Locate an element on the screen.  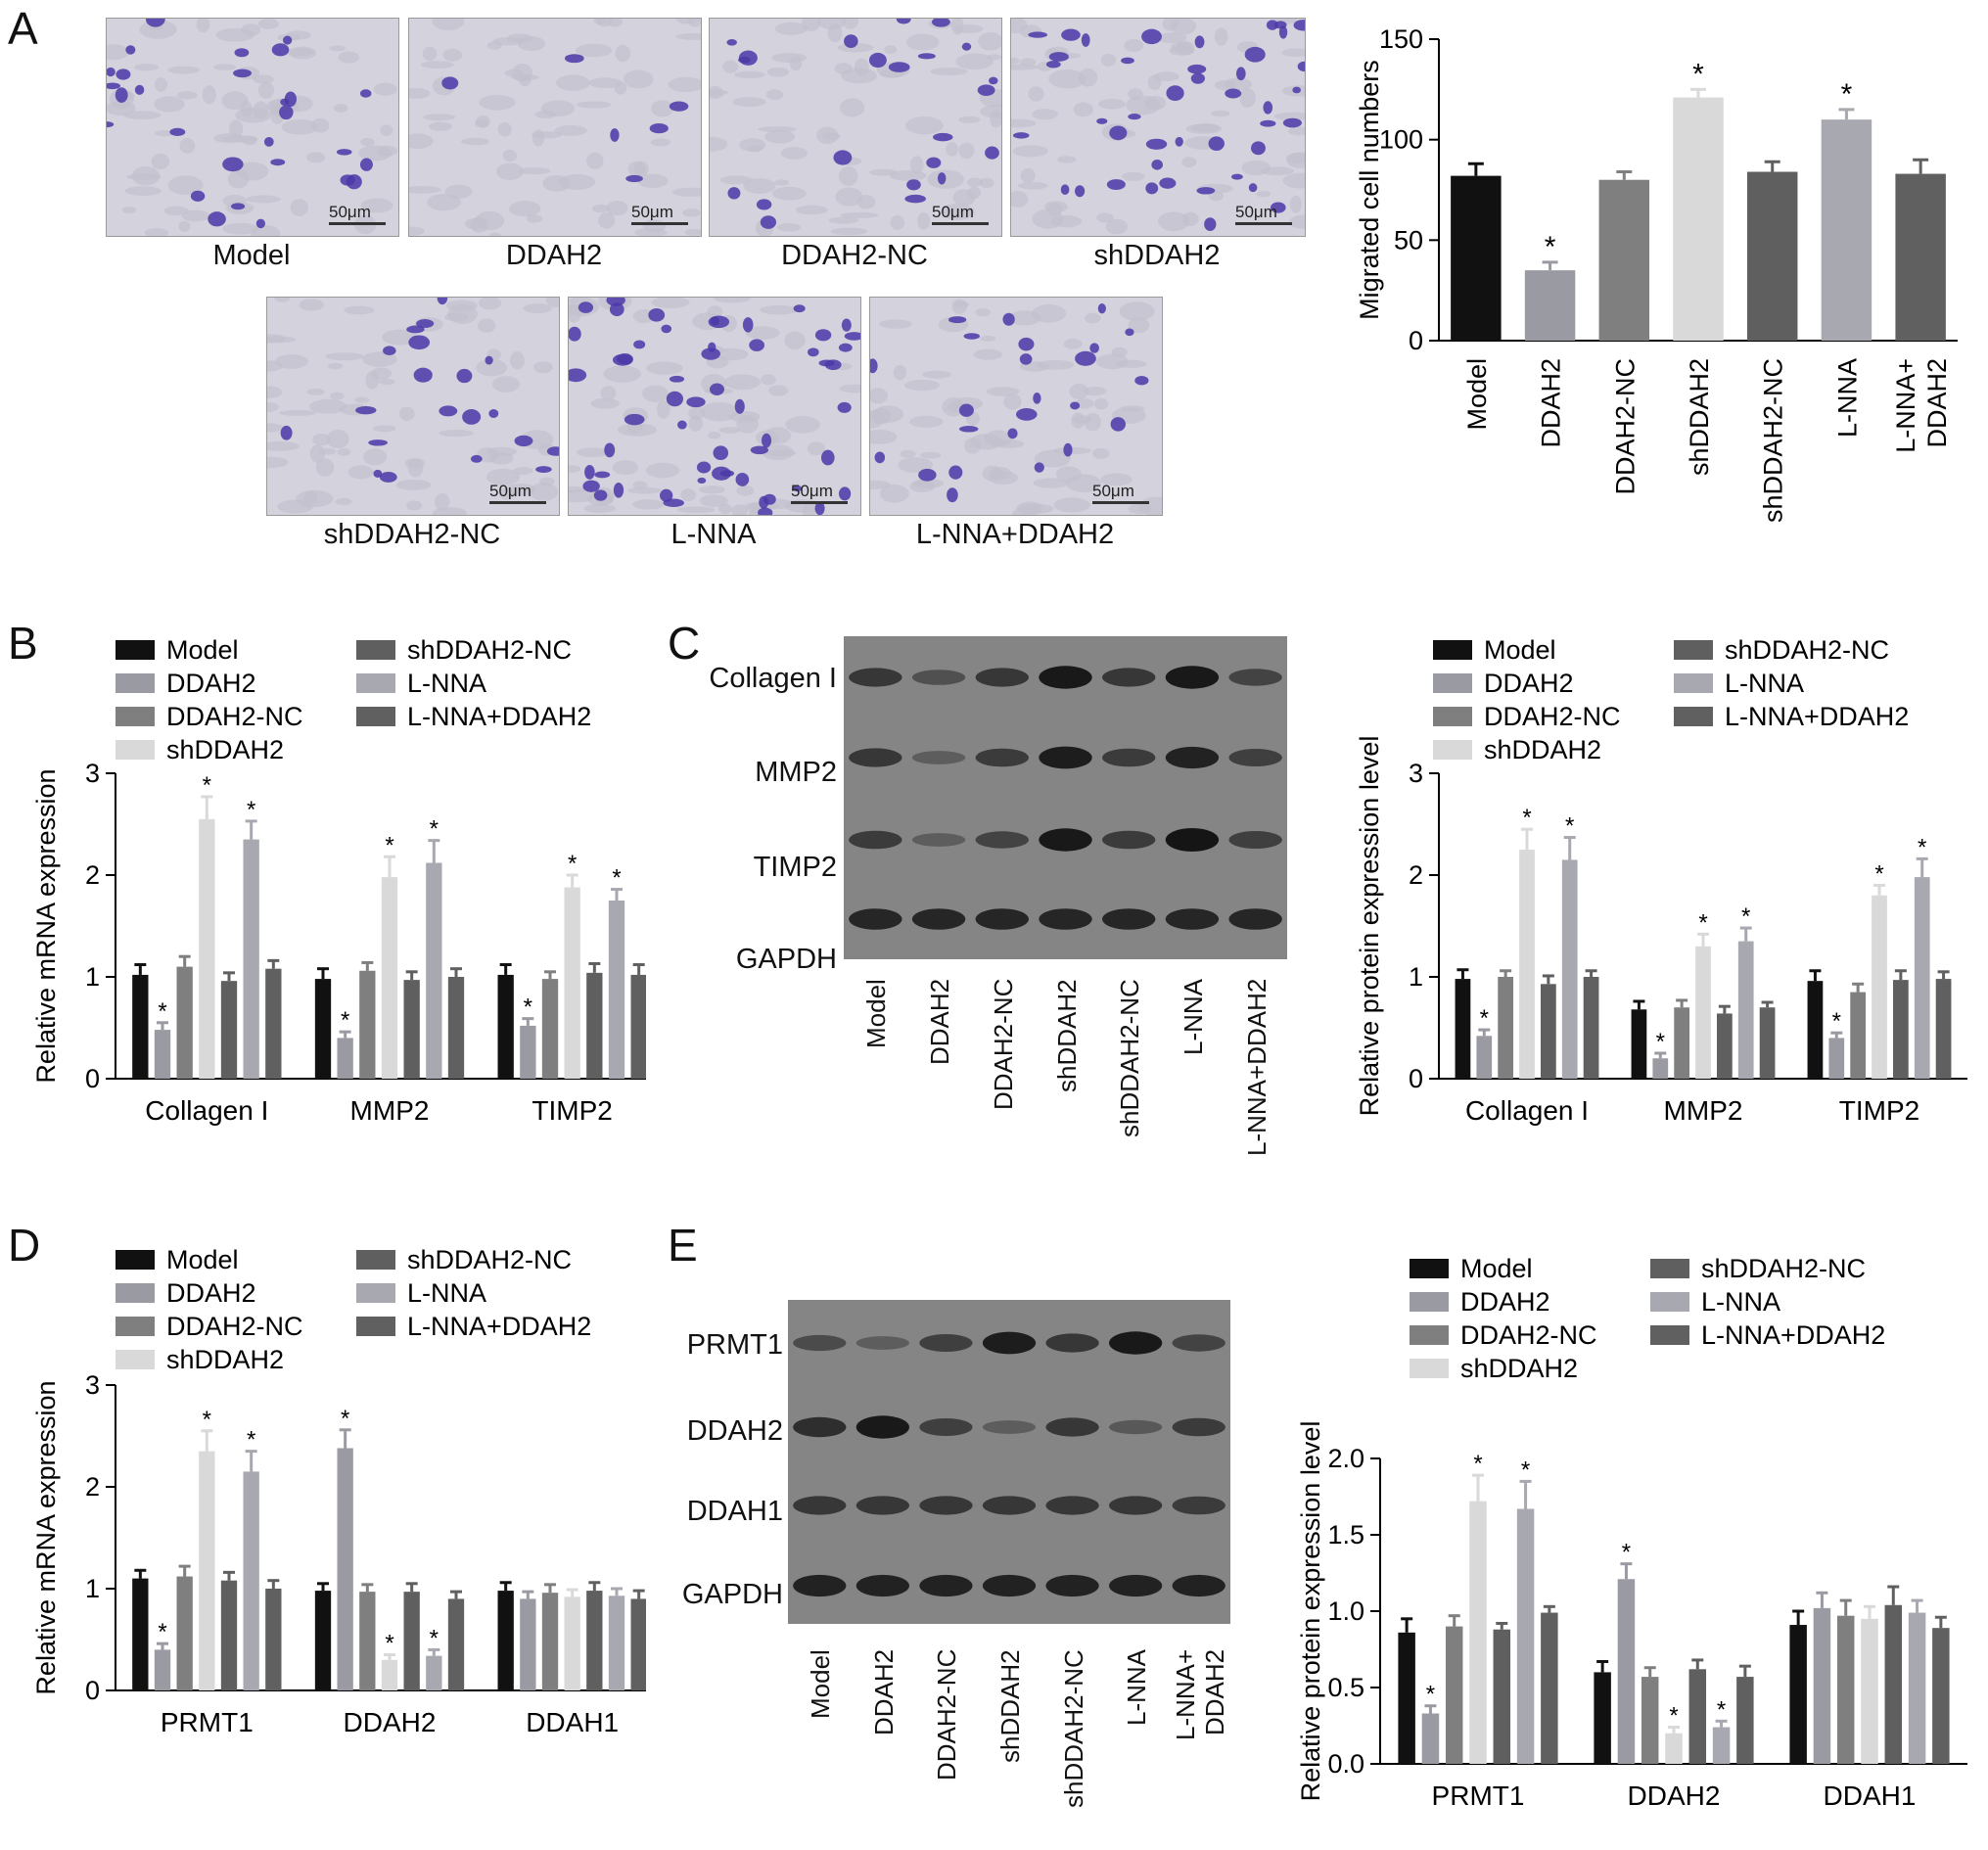
scale-bar-label-5: 50μm is located at coordinates (819, 493).